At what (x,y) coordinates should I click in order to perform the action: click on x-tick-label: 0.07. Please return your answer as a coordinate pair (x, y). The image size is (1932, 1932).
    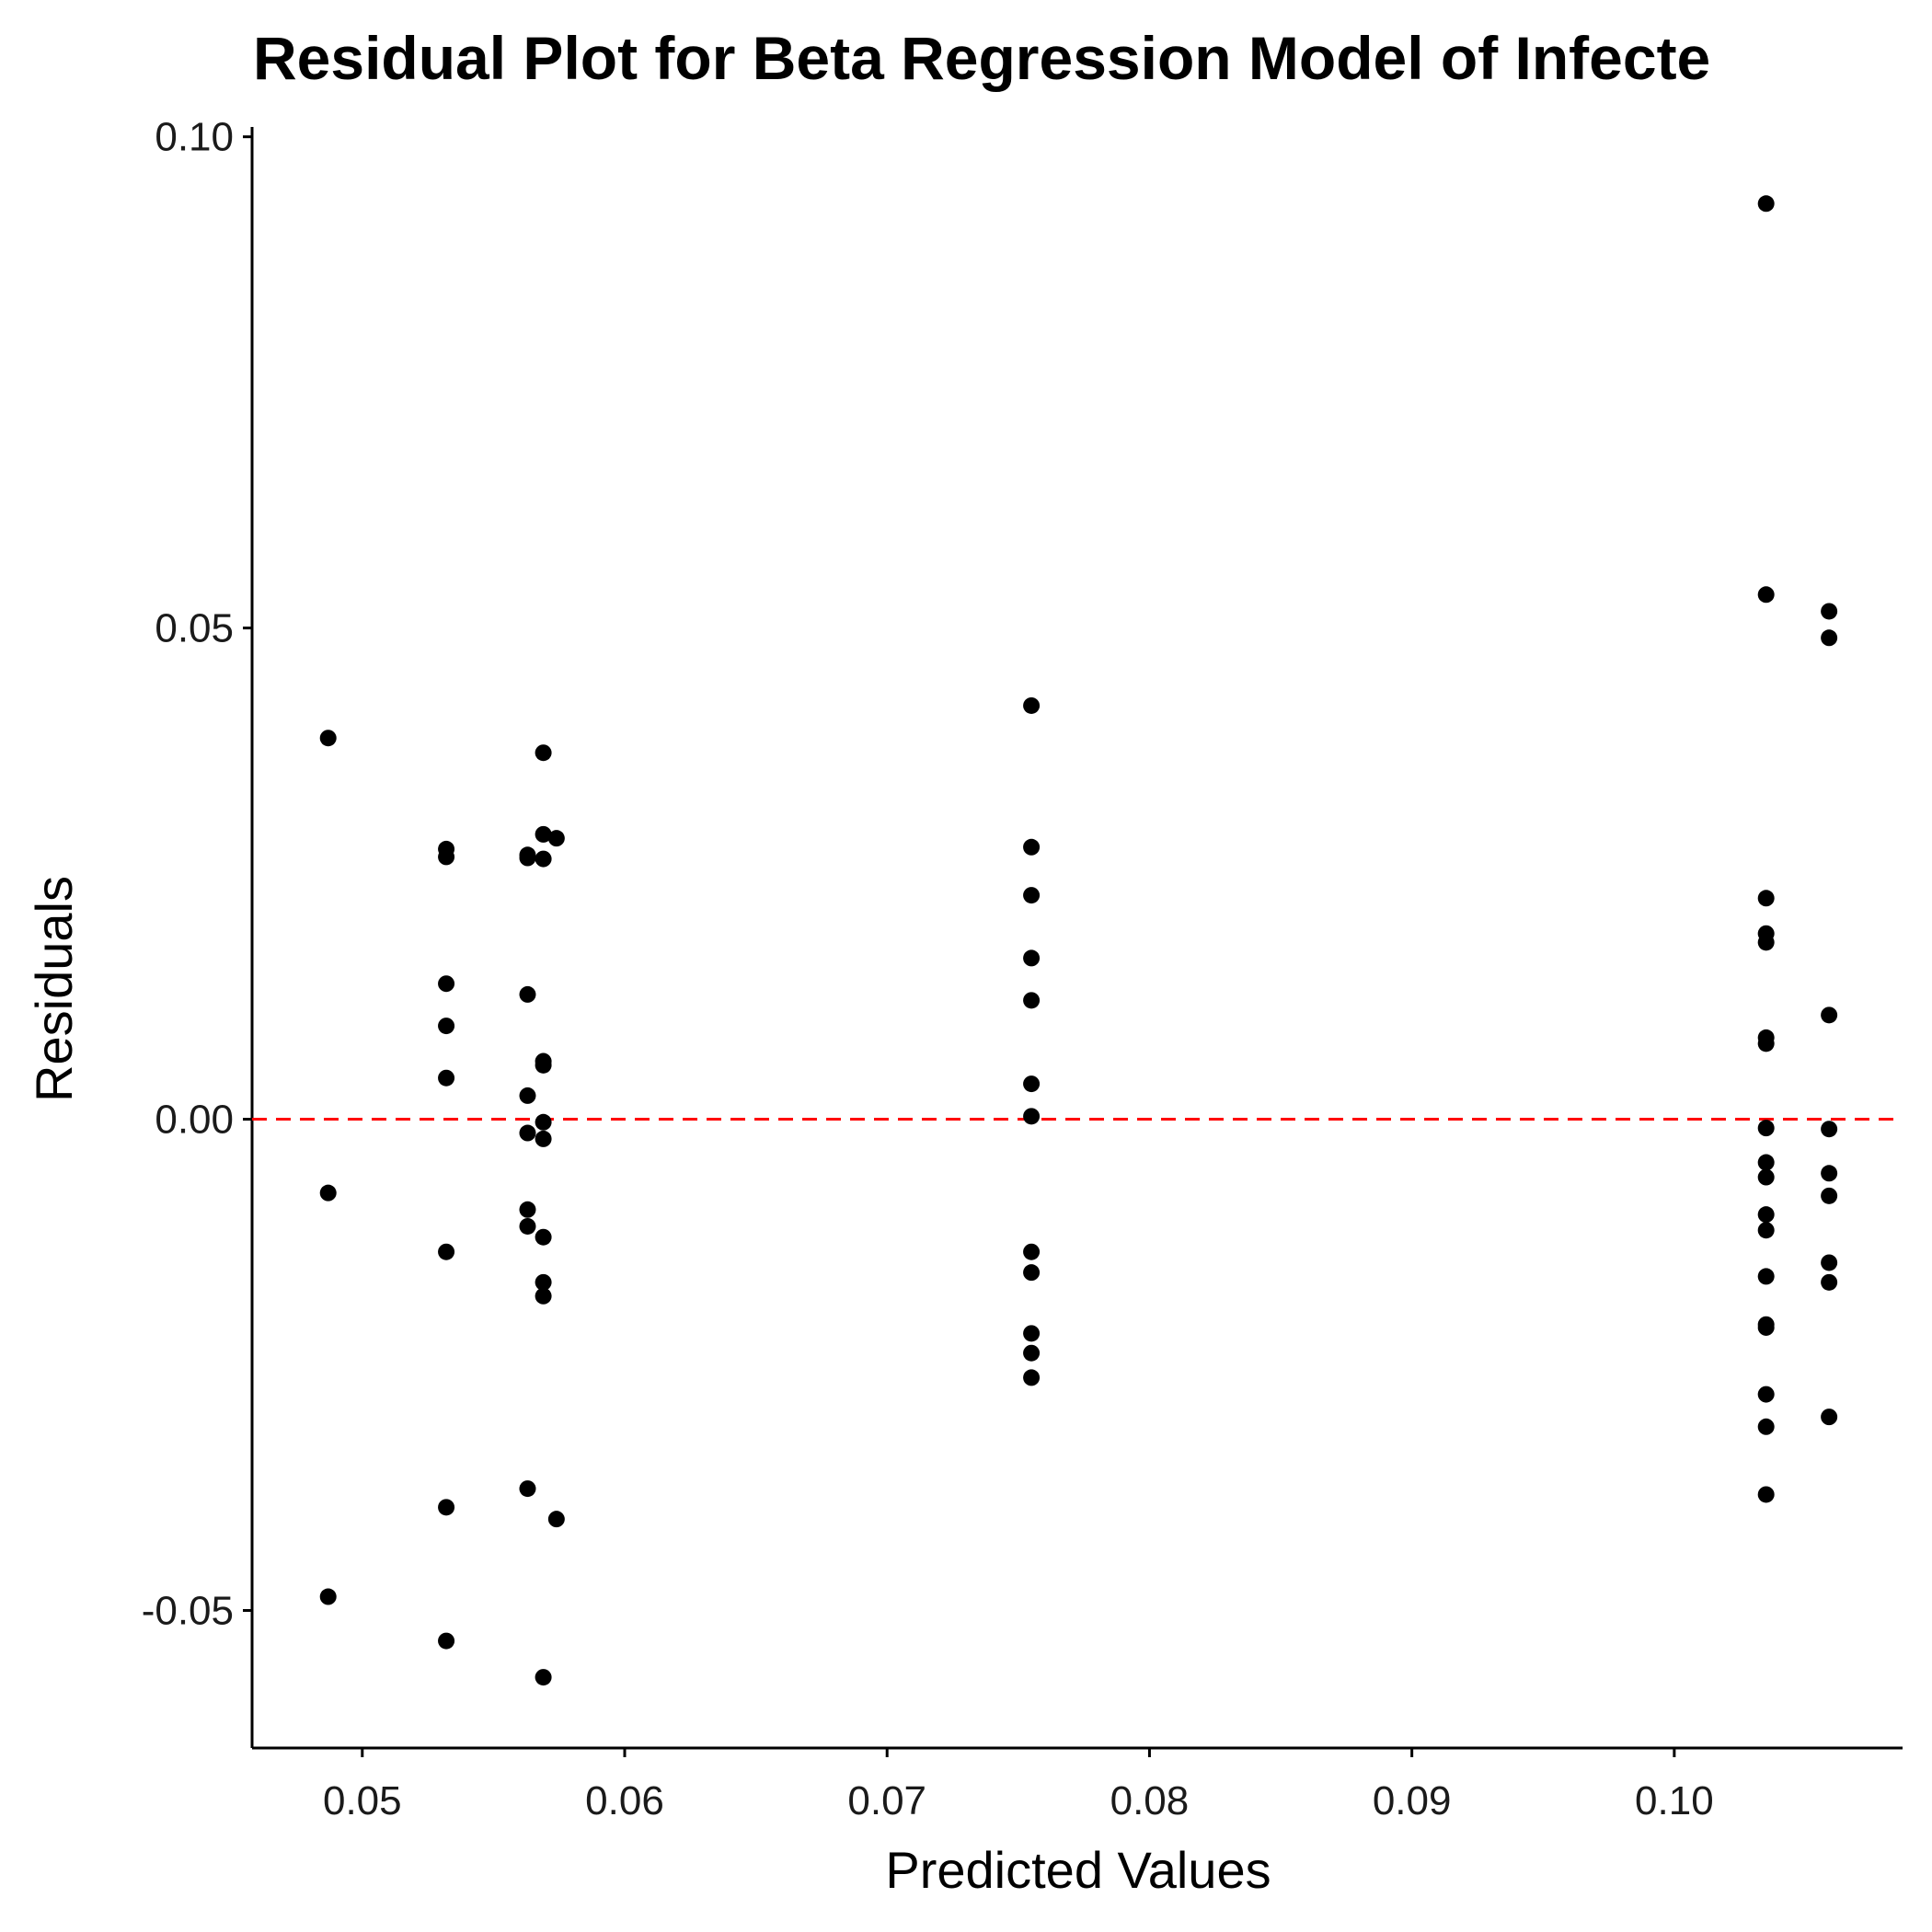
    Looking at the image, I should click on (886, 1800).